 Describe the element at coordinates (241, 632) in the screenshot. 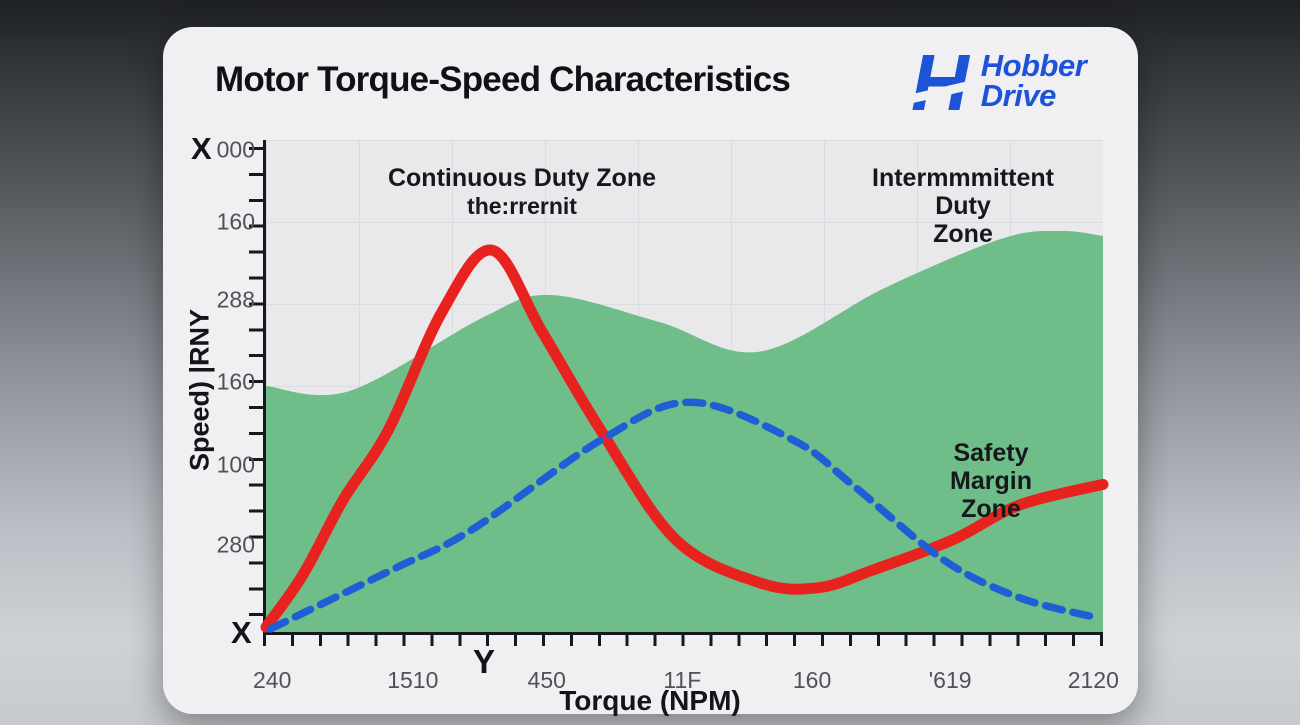

I see `axis-decor-x-origin: X` at that location.